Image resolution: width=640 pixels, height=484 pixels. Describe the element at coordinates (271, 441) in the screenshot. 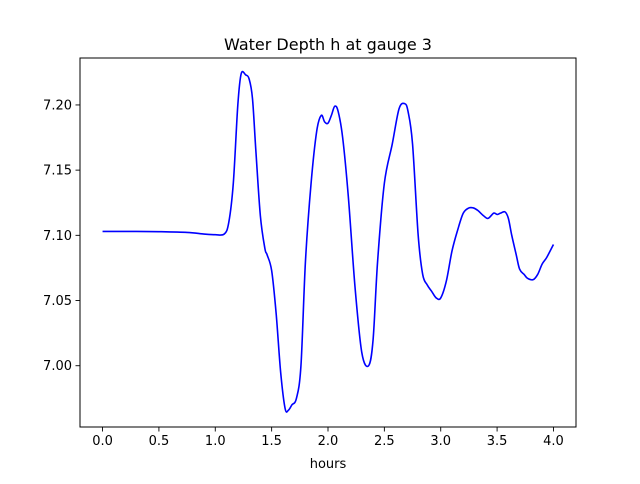

I see `x-tick-label: 1.5` at that location.